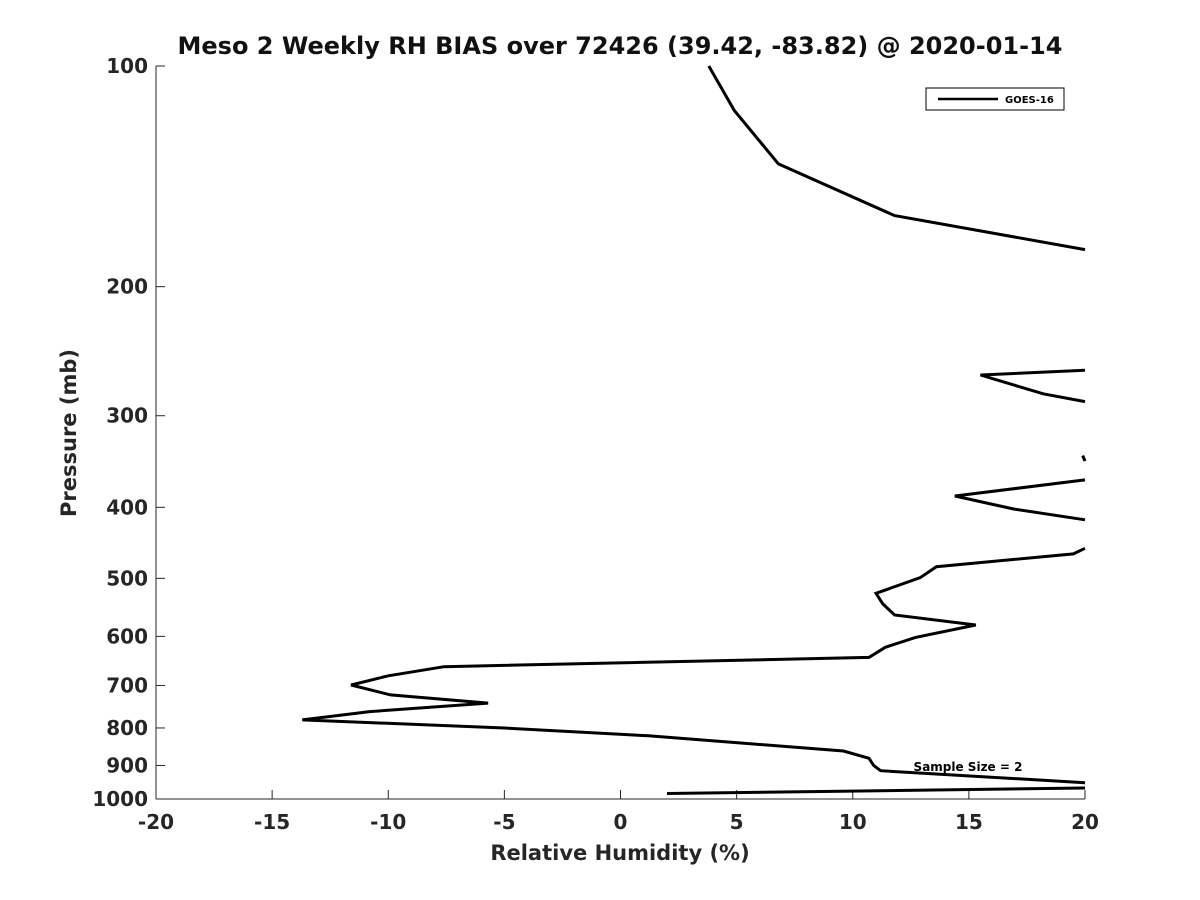 The width and height of the screenshot is (1200, 900). Describe the element at coordinates (69, 433) in the screenshot. I see `y-axis-label: Pressure (mb)` at that location.